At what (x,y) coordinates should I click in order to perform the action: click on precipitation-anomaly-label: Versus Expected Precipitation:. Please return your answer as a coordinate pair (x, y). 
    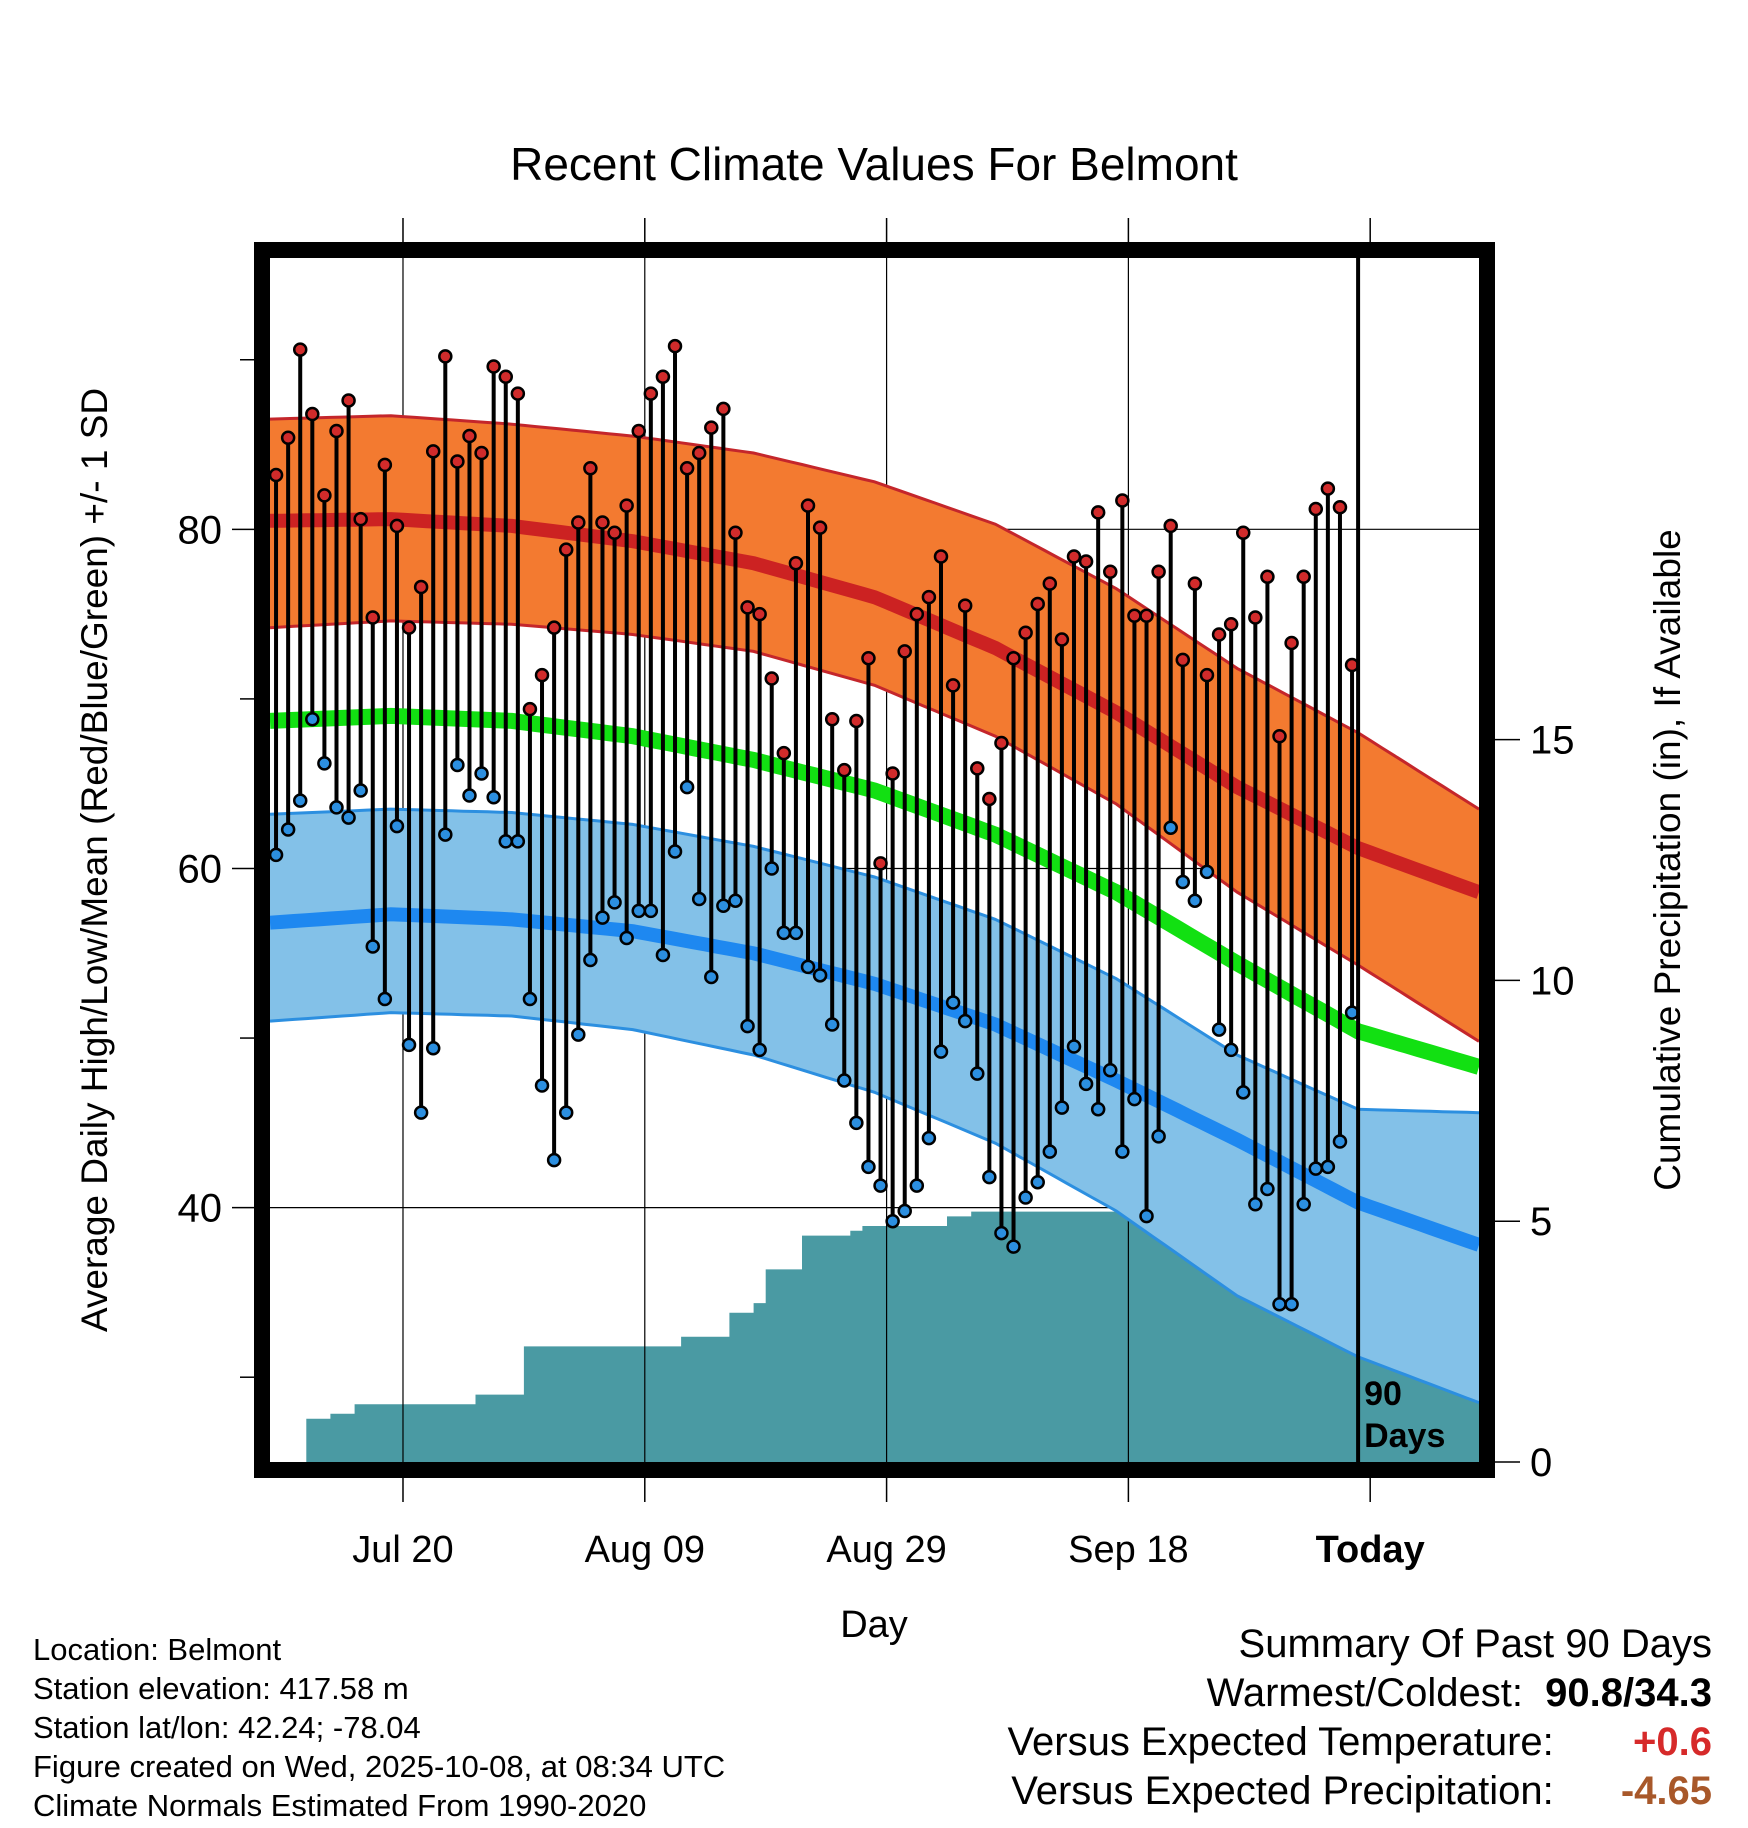
    Looking at the image, I should click on (1282, 1791).